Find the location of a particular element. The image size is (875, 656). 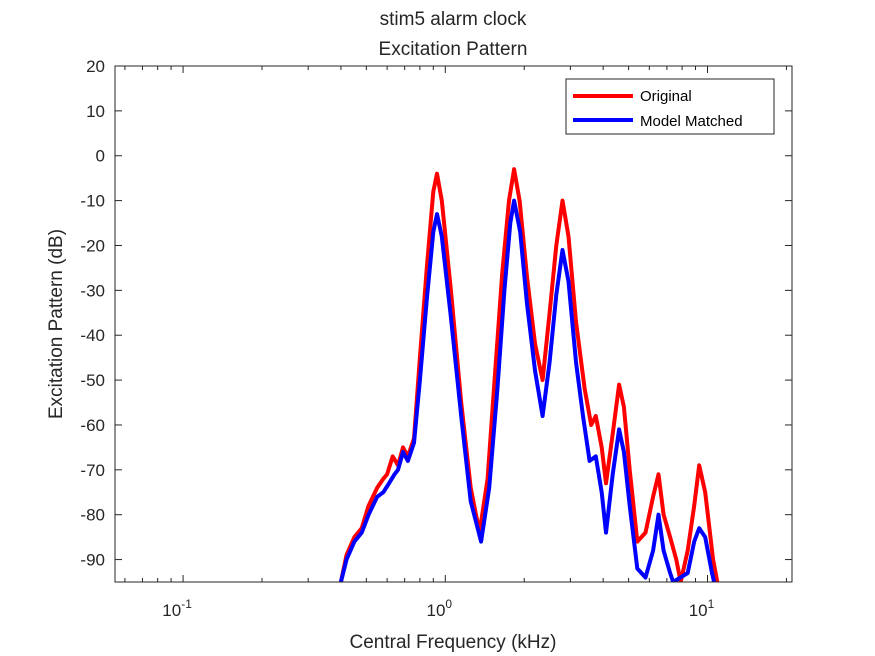

legend-label-model-matched: Model Matched is located at coordinates (691, 121).